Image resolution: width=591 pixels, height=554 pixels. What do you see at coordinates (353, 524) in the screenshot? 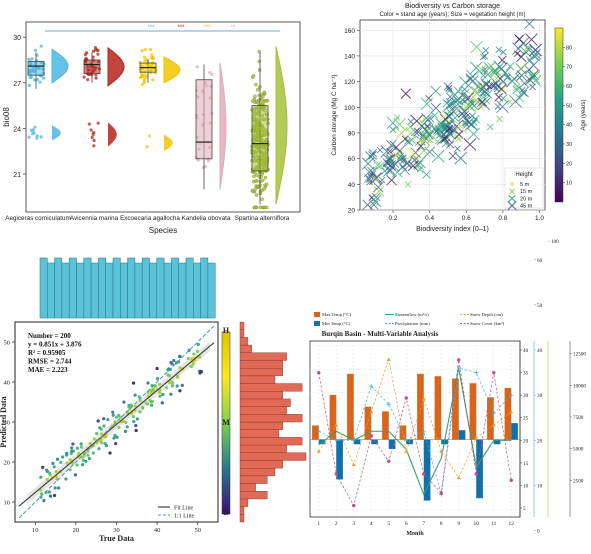
I see `x-tick-label: 3` at bounding box center [353, 524].